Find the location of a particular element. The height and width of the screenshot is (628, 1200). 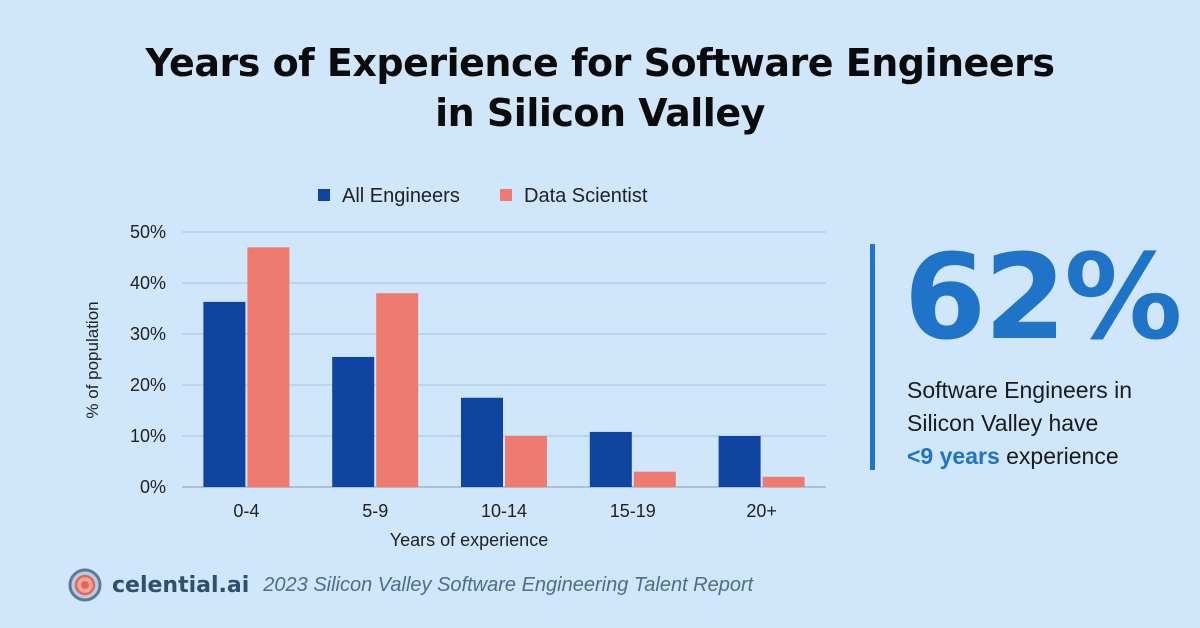

chart-legend: All Engineers Data Scientist is located at coordinates (483, 196).